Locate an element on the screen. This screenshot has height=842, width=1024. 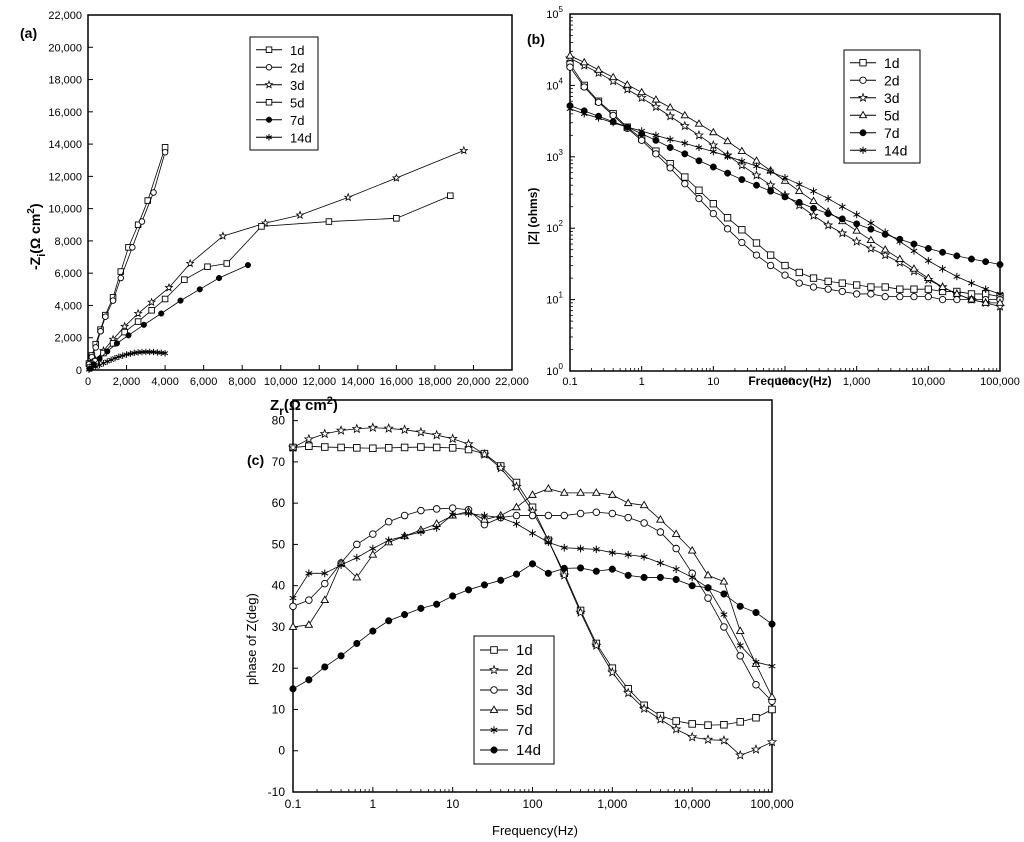
x-tick-label: 10,000 is located at coordinates (281, 382).